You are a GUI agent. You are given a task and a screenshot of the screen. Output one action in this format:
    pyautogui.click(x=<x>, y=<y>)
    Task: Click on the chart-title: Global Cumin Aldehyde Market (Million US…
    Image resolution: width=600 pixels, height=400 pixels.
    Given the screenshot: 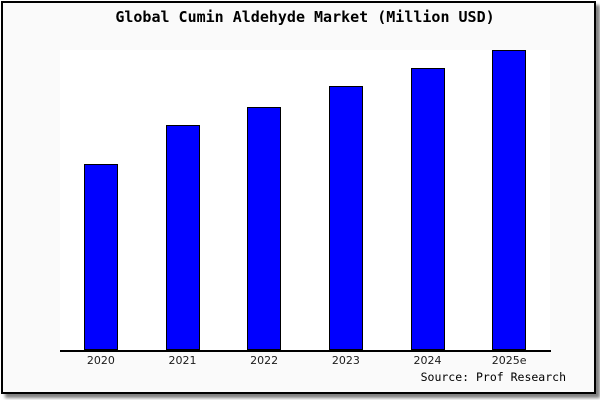 What is the action you would take?
    pyautogui.click(x=305, y=17)
    